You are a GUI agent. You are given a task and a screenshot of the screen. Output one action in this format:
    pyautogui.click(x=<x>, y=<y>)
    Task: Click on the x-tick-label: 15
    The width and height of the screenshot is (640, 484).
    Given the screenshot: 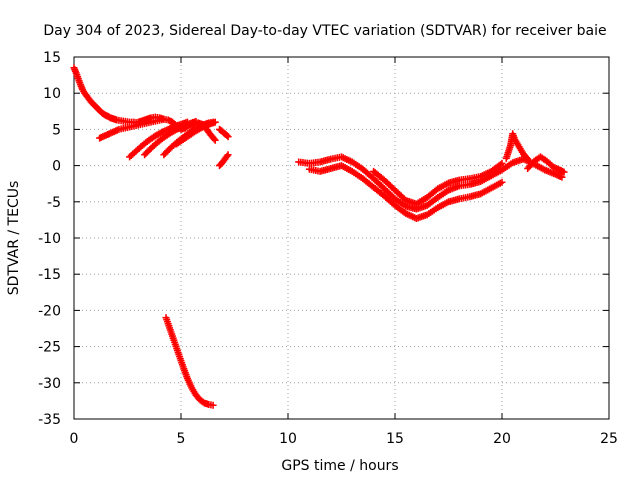 What is the action you would take?
    pyautogui.click(x=395, y=439)
    